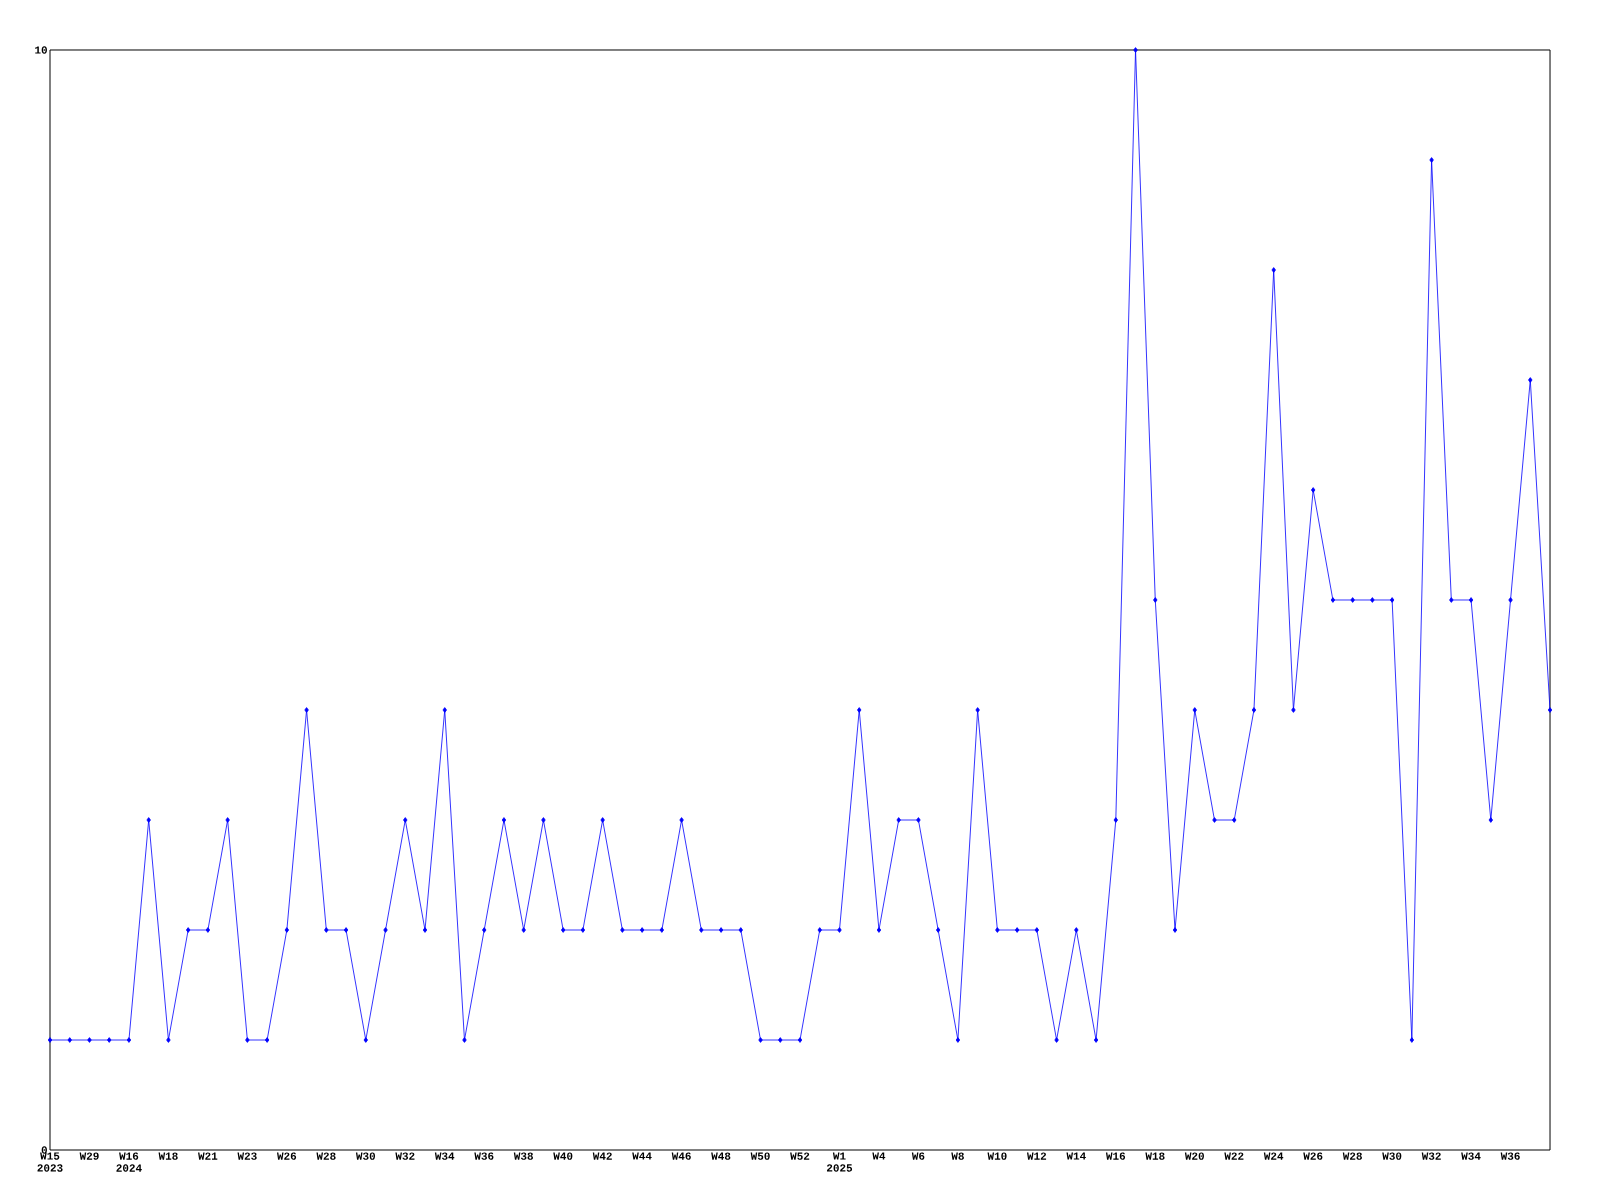 Image resolution: width=1600 pixels, height=1200 pixels. I want to click on x-tick-label: W8, so click(957, 1156).